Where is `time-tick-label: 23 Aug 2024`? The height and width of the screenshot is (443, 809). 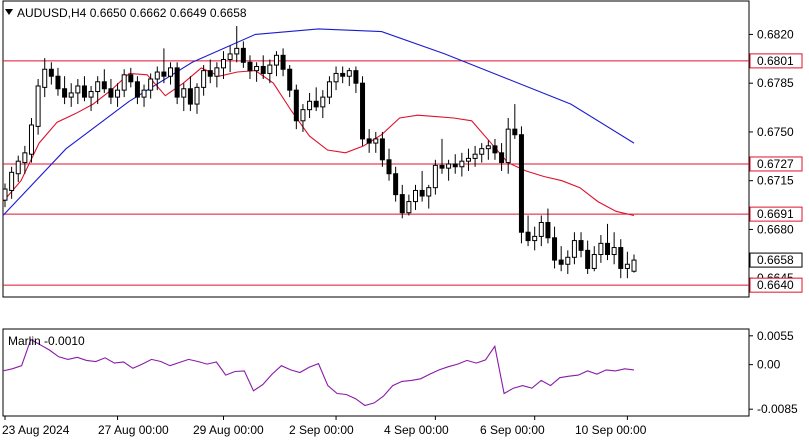
time-tick-label: 23 Aug 2024 is located at coordinates (36, 430).